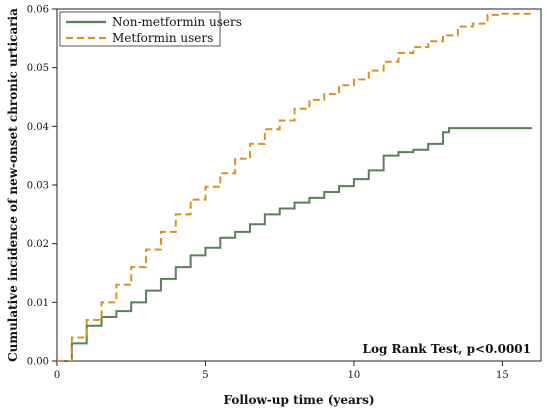 This screenshot has height=419, width=550. What do you see at coordinates (38, 68) in the screenshot?
I see `y-tick-label: 0.05` at bounding box center [38, 68].